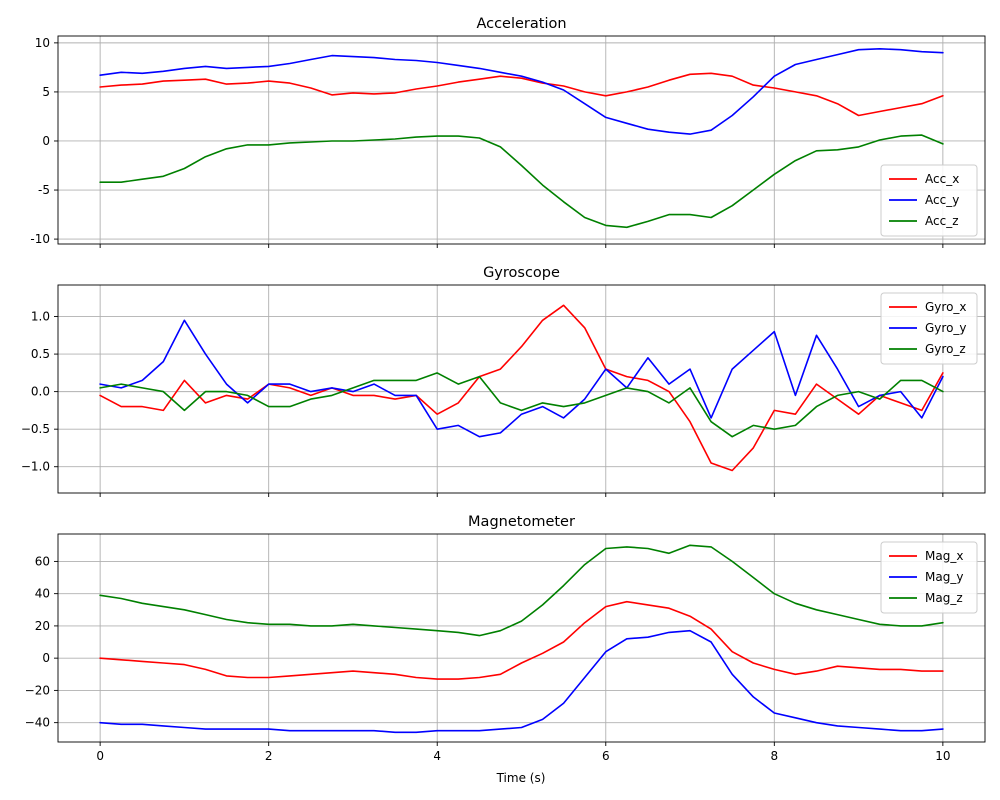  Describe the element at coordinates (945, 349) in the screenshot. I see `legend-label-gyro-z: Gyro_z` at that location.